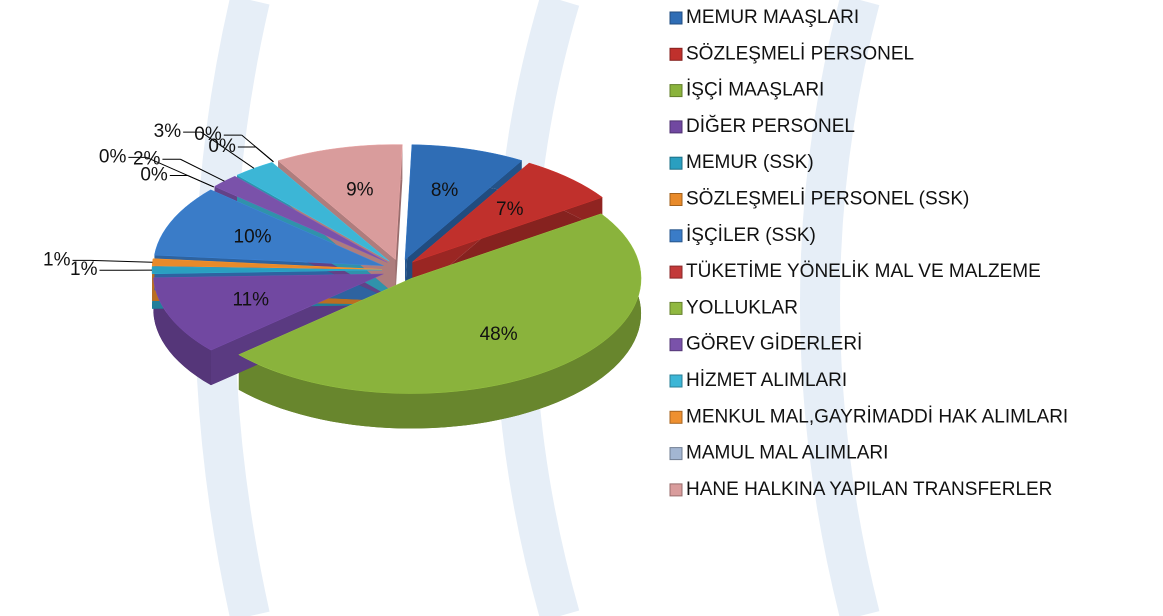 This screenshot has height=616, width=1163. Describe the element at coordinates (755, 90) in the screenshot. I see `legend-label: İŞÇİ MAAŞLARI` at that location.